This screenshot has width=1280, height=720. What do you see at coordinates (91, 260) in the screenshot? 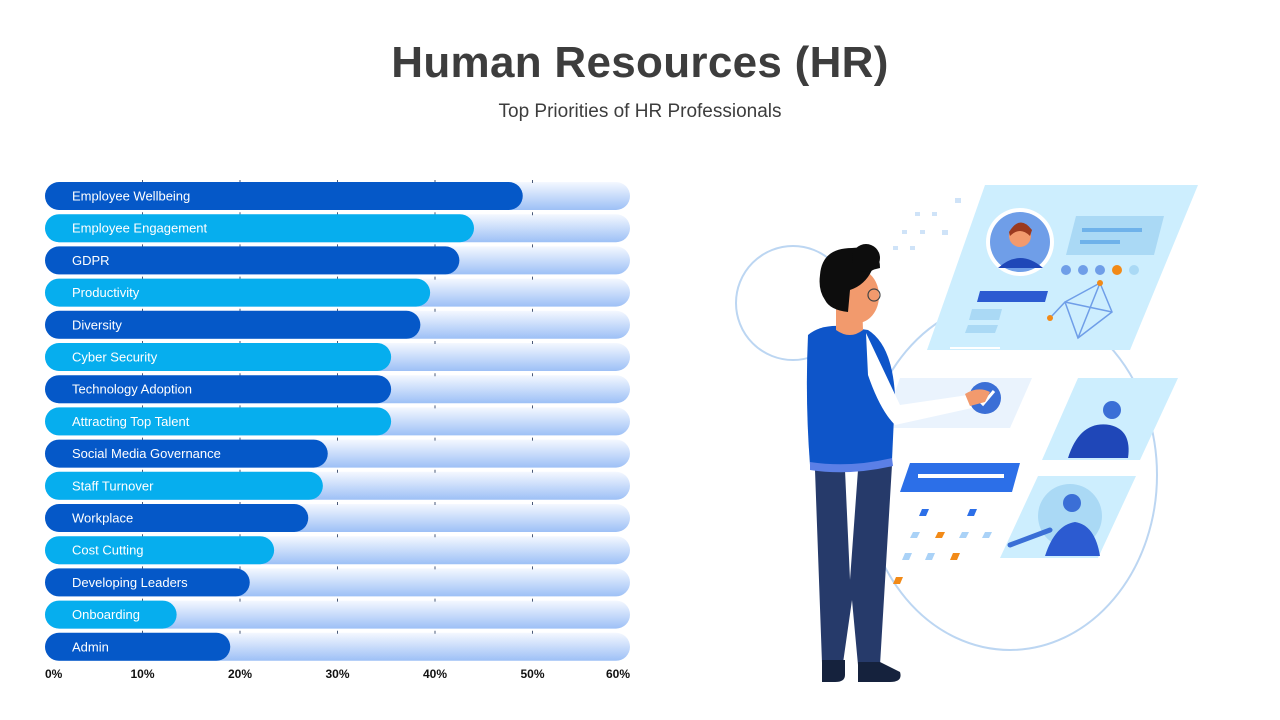
I see `bar-label: GDPR` at bounding box center [91, 260].